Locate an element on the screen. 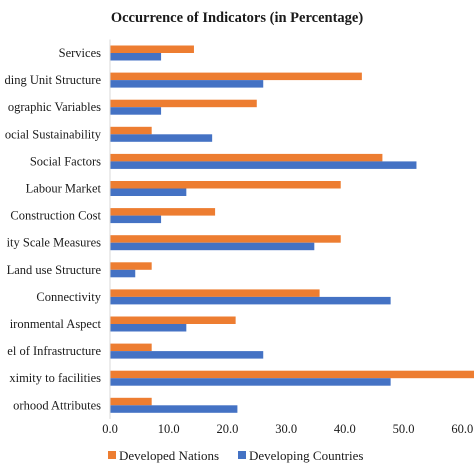  x-tick-label: 0.0 is located at coordinates (110, 429).